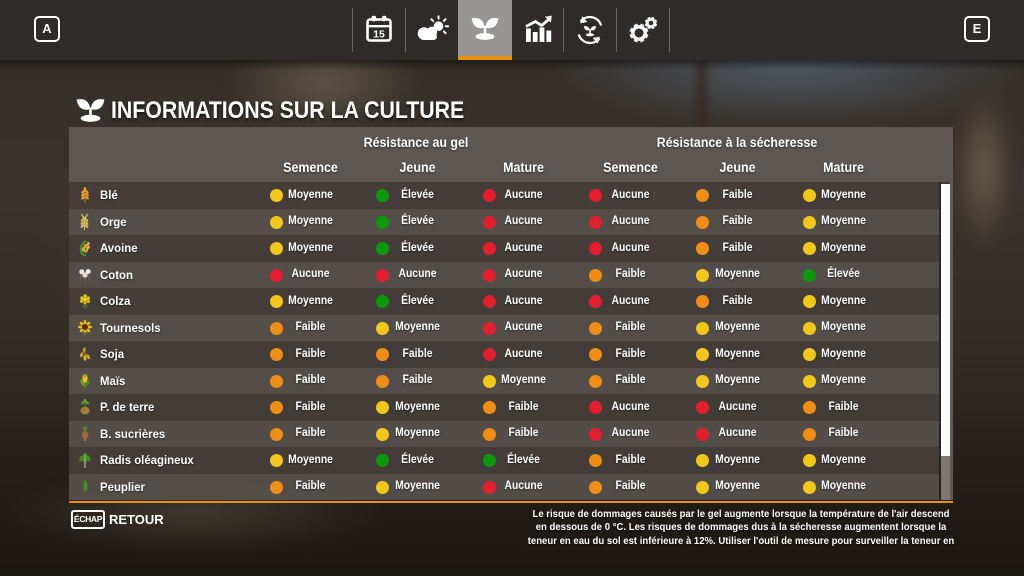  What do you see at coordinates (379, 35) in the screenshot?
I see `svg-text: 15` at bounding box center [379, 35].